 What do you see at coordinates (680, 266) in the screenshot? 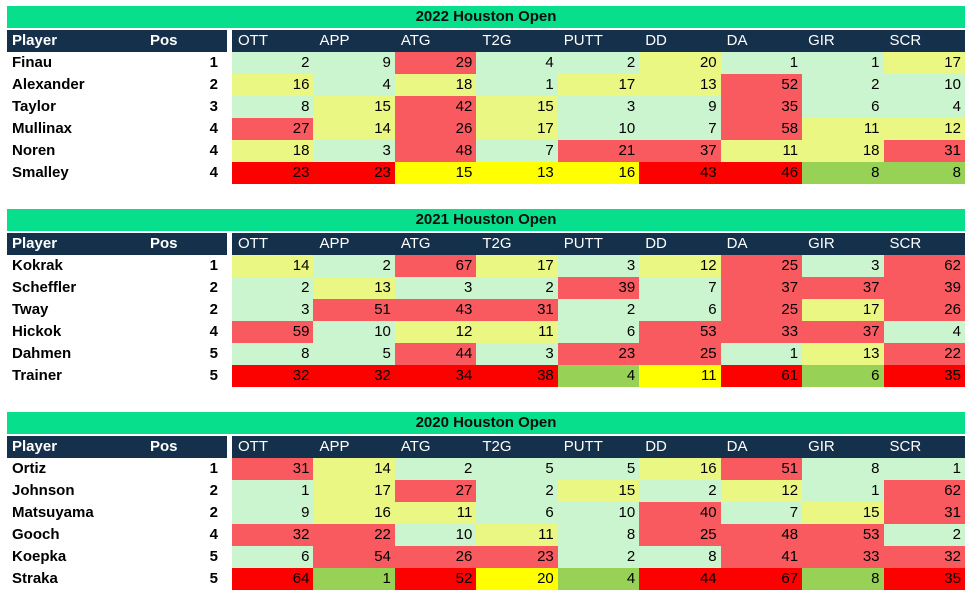
I see `stat-value-cell-dd: 12` at bounding box center [680, 266].